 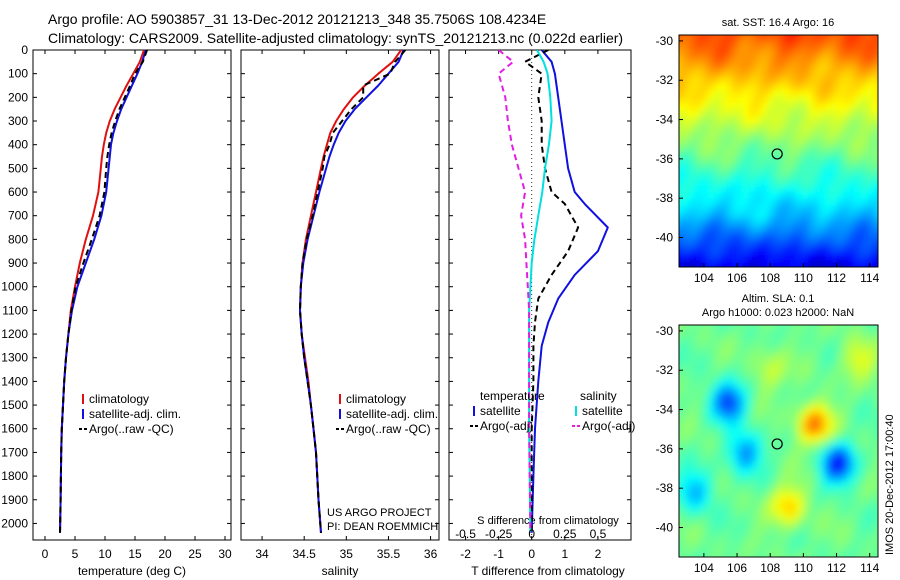 What do you see at coordinates (195, 554) in the screenshot?
I see `x-tick-label: 25` at bounding box center [195, 554].